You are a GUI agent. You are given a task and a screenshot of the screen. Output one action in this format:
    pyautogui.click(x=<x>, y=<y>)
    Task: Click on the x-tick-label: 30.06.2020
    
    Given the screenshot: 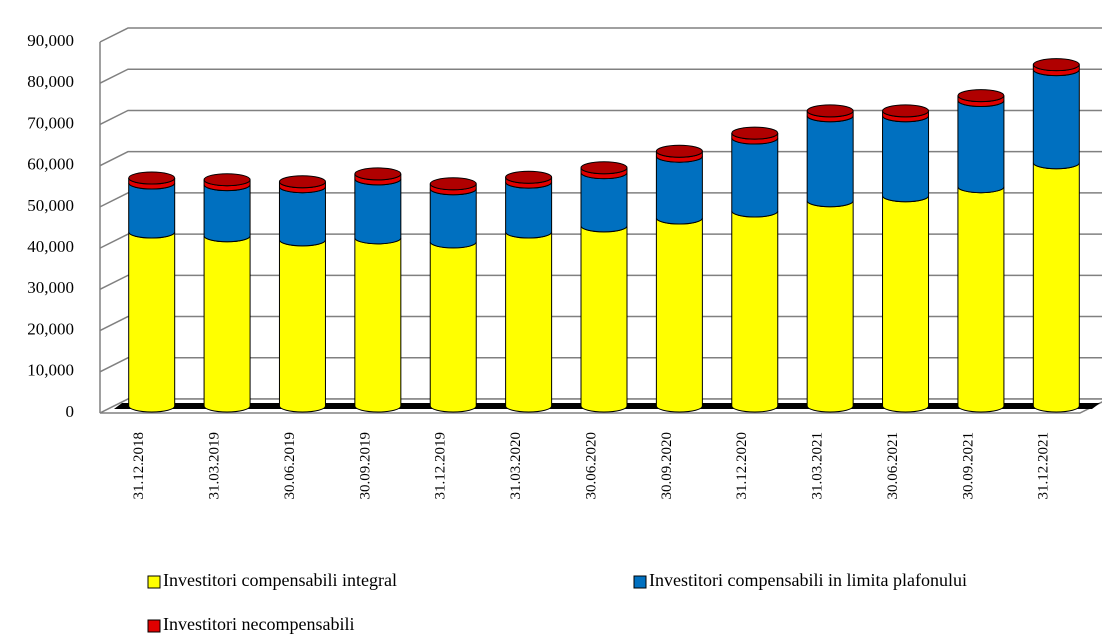 What is the action you would take?
    pyautogui.click(x=591, y=466)
    